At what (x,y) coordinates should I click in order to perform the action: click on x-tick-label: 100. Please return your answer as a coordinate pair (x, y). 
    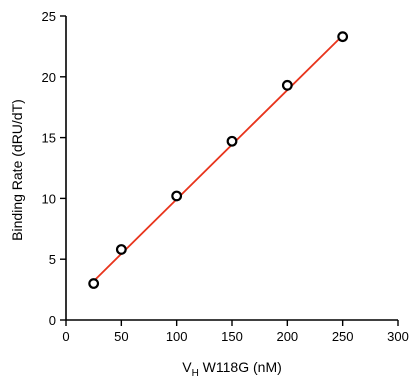
    Looking at the image, I should click on (177, 336).